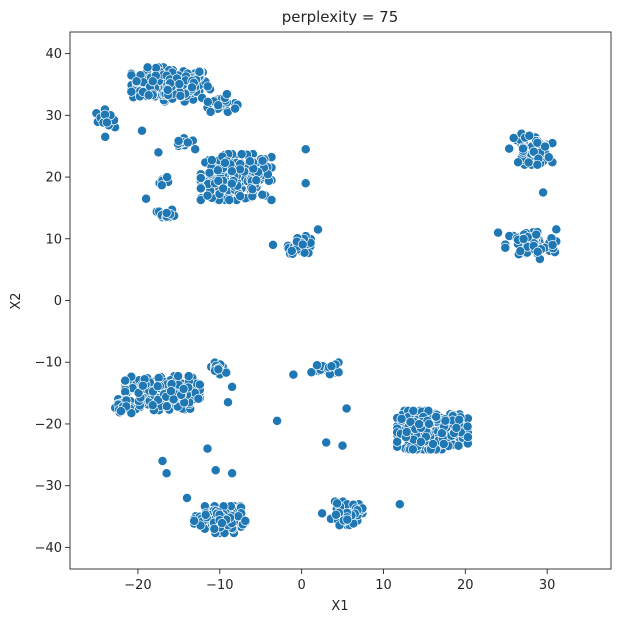  Describe the element at coordinates (301, 585) in the screenshot. I see `x-tick-label: 0` at that location.